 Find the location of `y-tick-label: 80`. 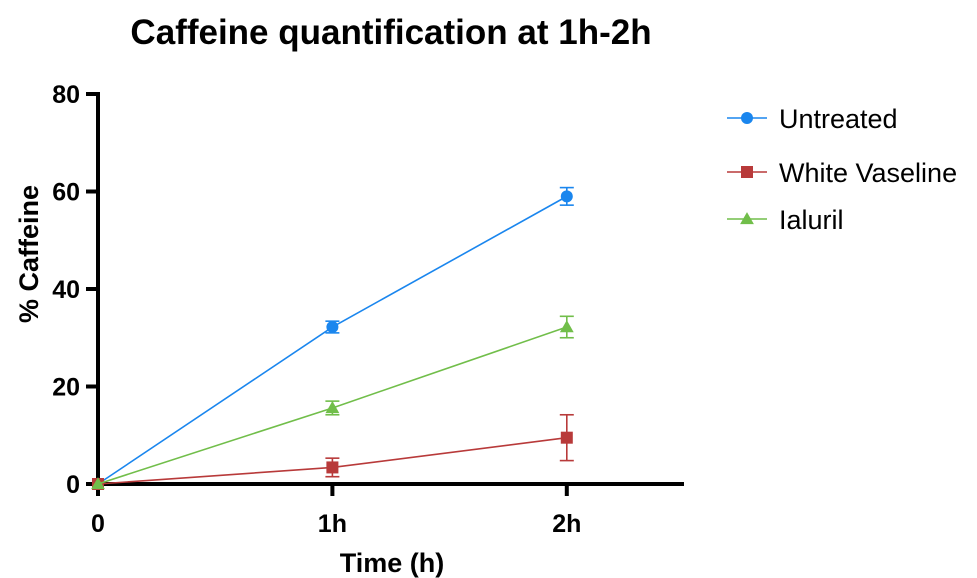

y-tick-label: 80 is located at coordinates (66, 95).